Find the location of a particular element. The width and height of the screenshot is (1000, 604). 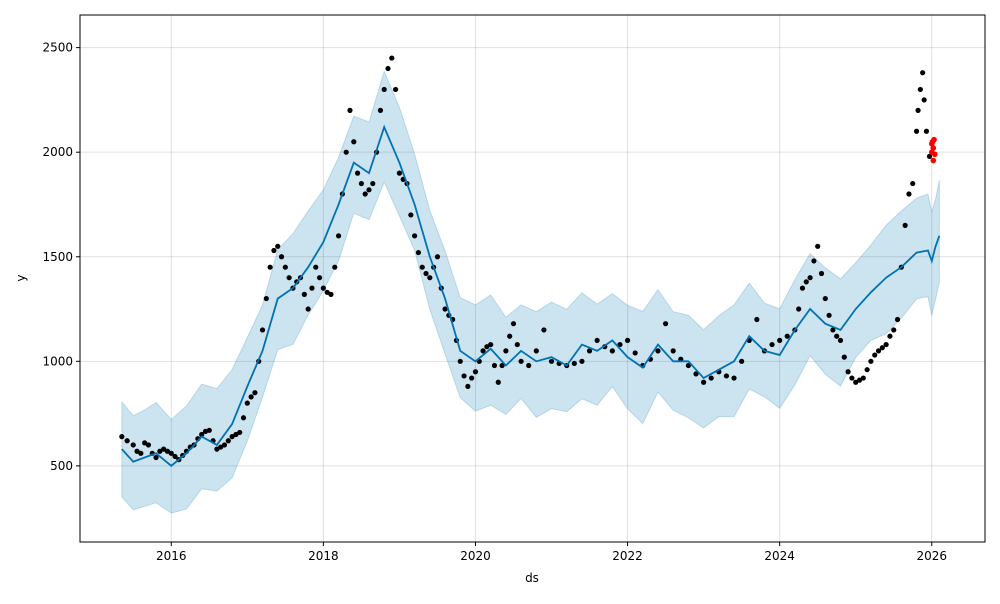

x-tick-label: 2020 is located at coordinates (475, 556).